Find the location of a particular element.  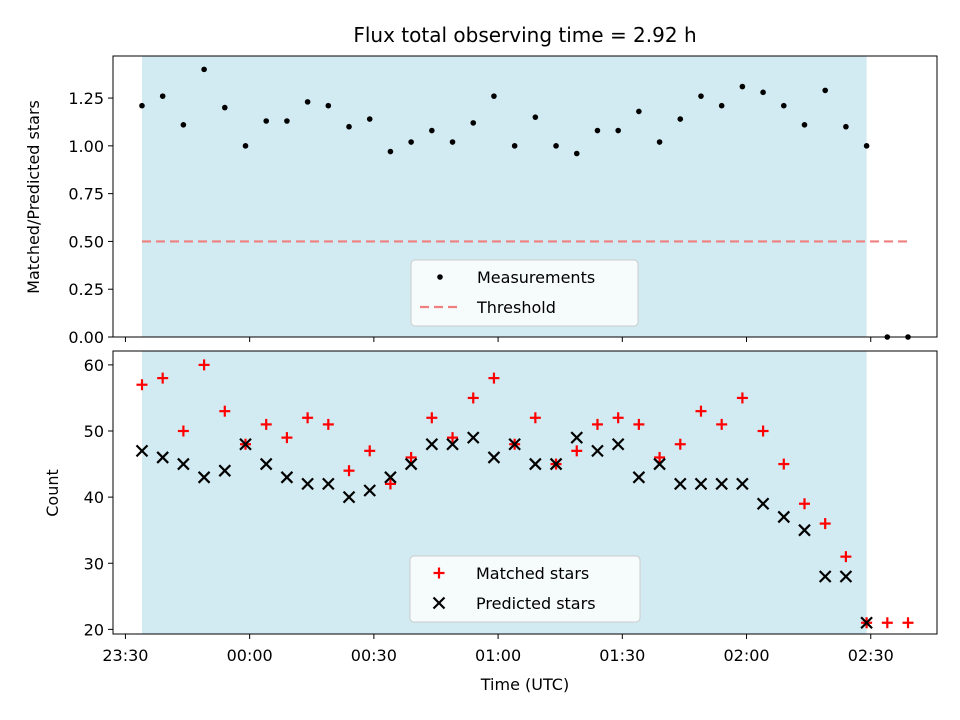

bottom-legend-box is located at coordinates (525, 589).